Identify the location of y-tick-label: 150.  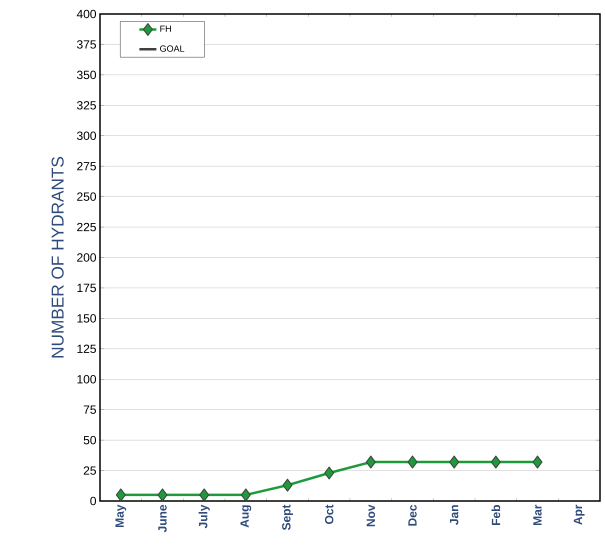
(86, 318).